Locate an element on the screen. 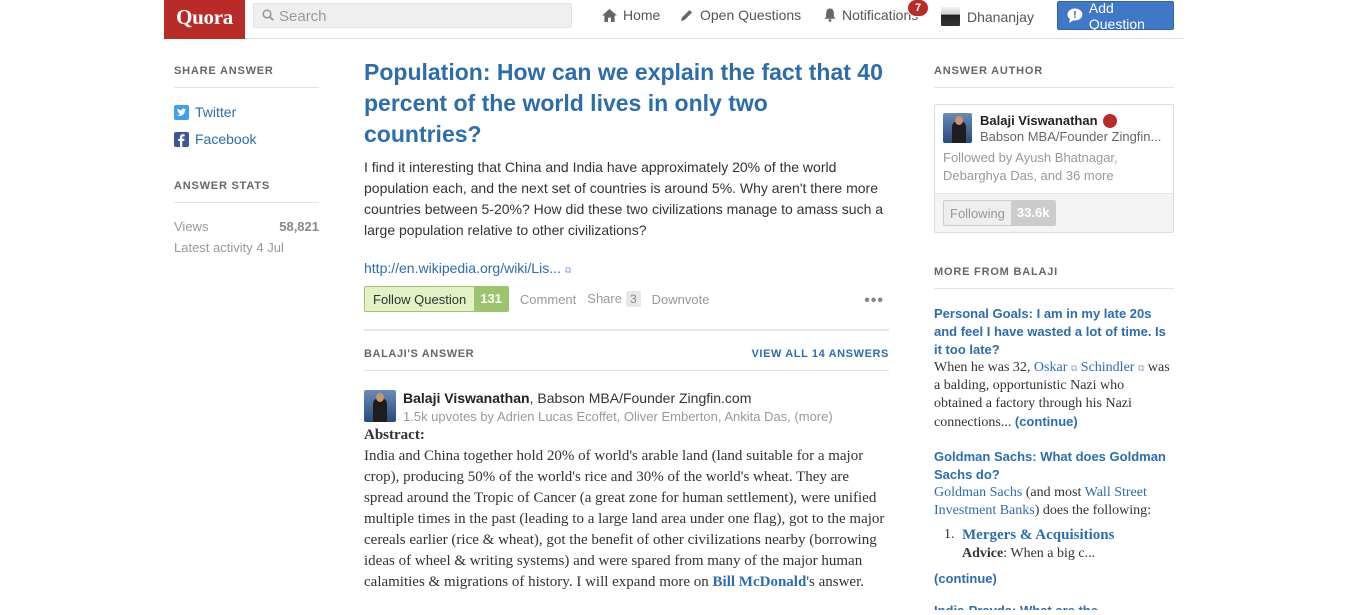  following-count: 33.6k is located at coordinates (1033, 213).